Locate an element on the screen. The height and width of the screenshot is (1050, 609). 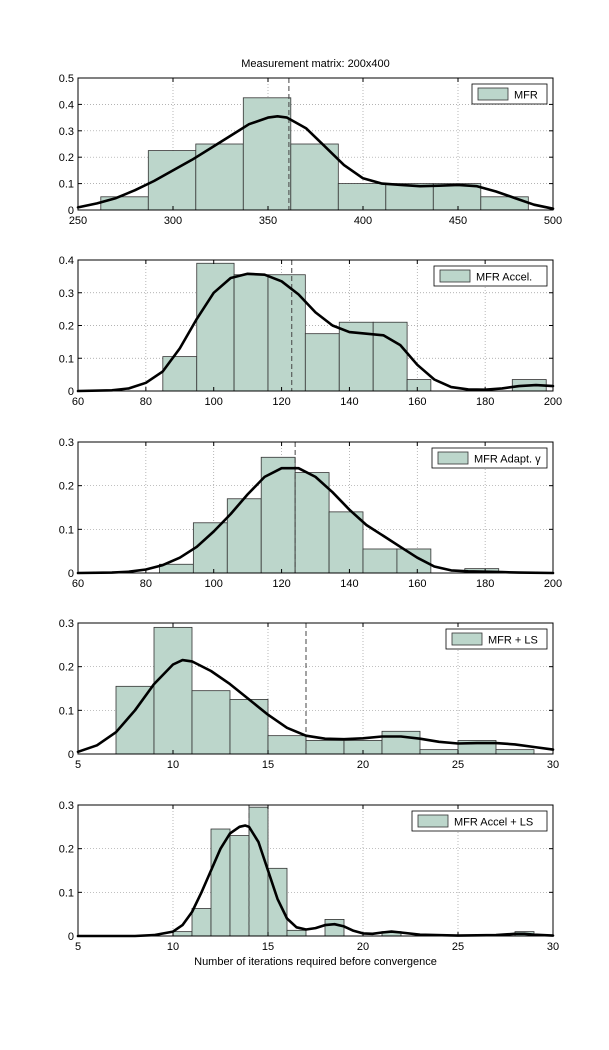
panel3-x-tick-label: 120 is located at coordinates (281, 584).